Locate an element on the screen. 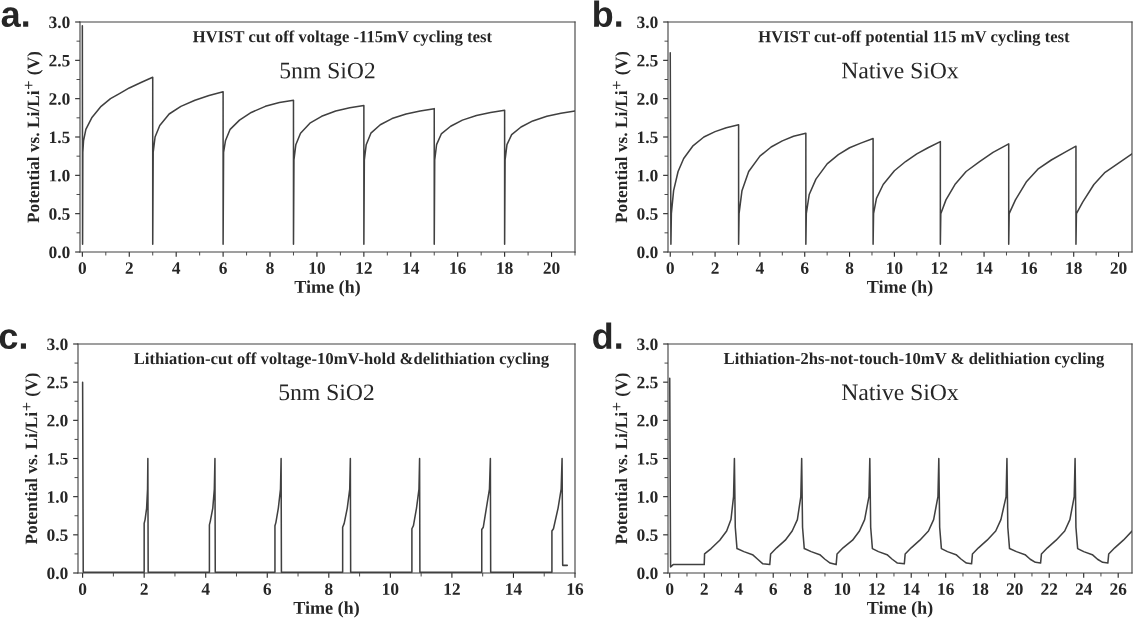  x-tick-label: 24 is located at coordinates (1084, 589).